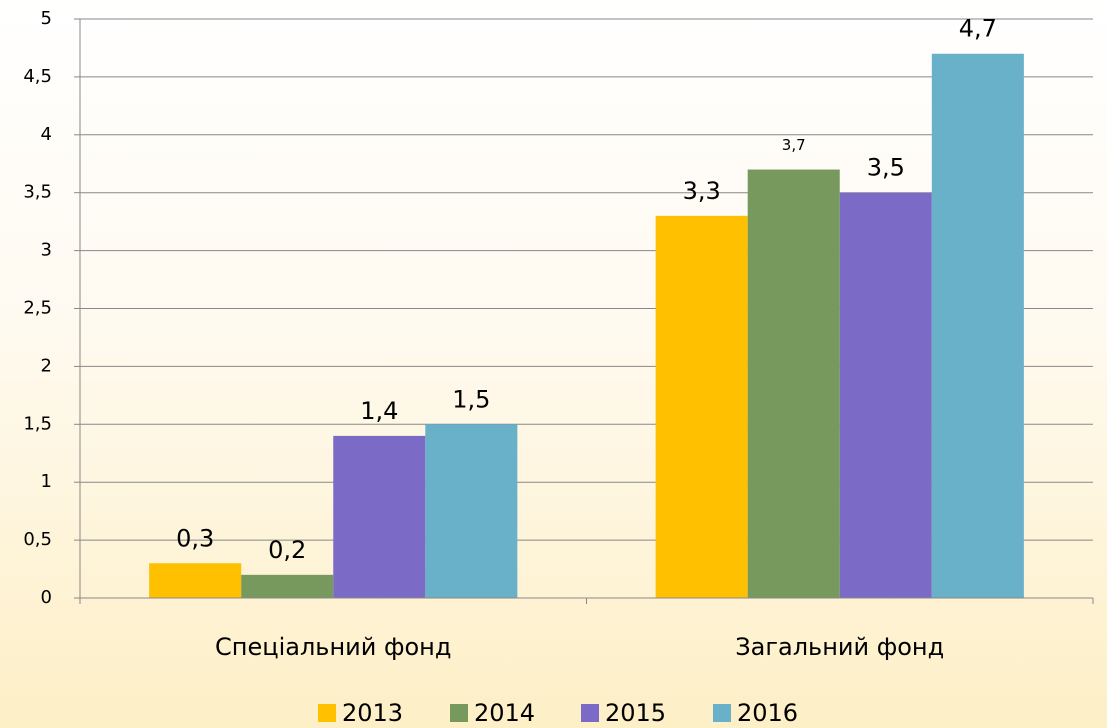 This screenshot has width=1107, height=728. I want to click on y-tick-label: 3,5, so click(37, 192).